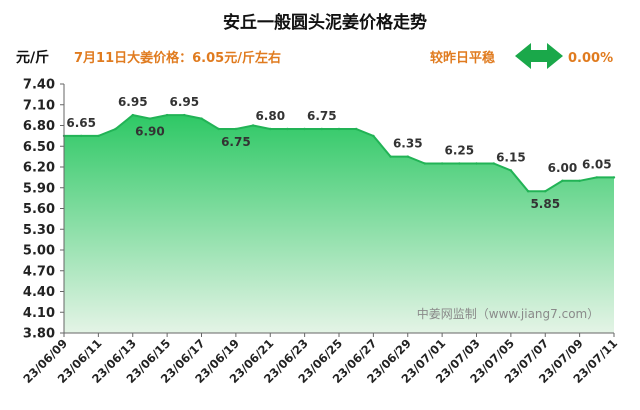  I want to click on compare-label: 较昨日平稳, so click(462, 58).